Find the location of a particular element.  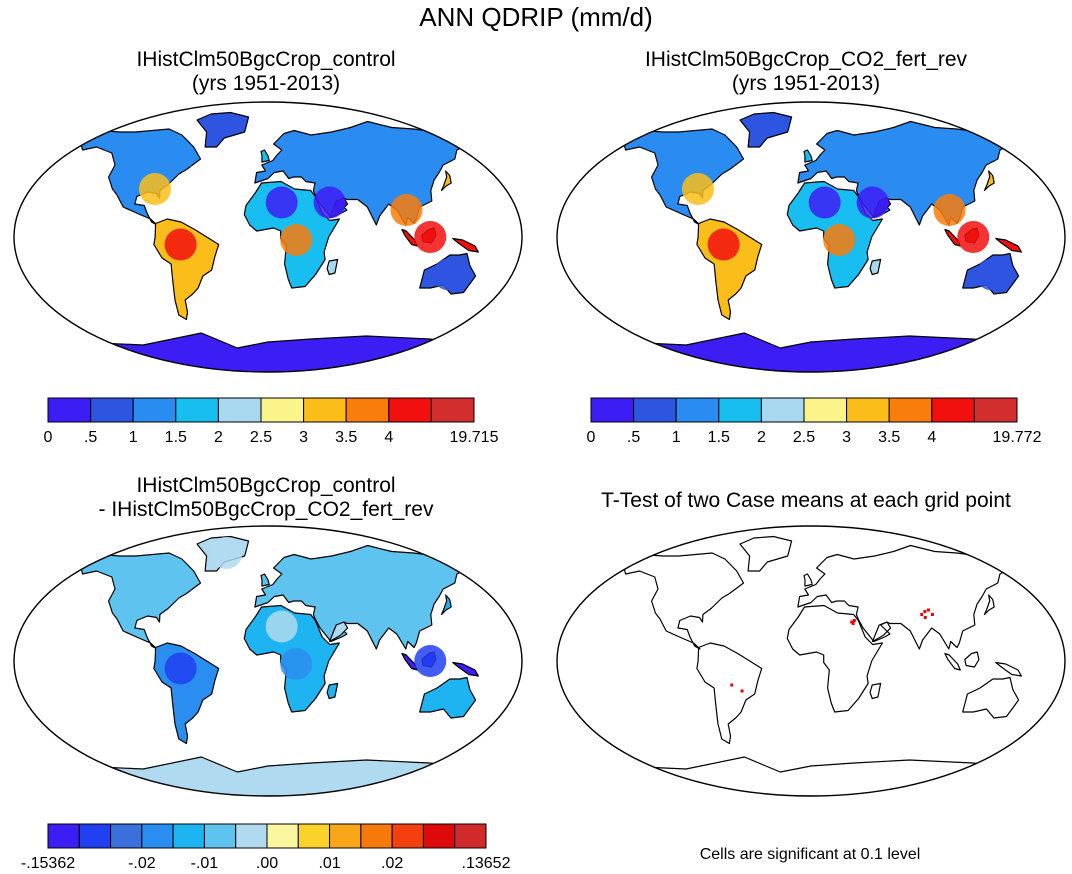

colorbar-tick-label: .5 is located at coordinates (90, 437).